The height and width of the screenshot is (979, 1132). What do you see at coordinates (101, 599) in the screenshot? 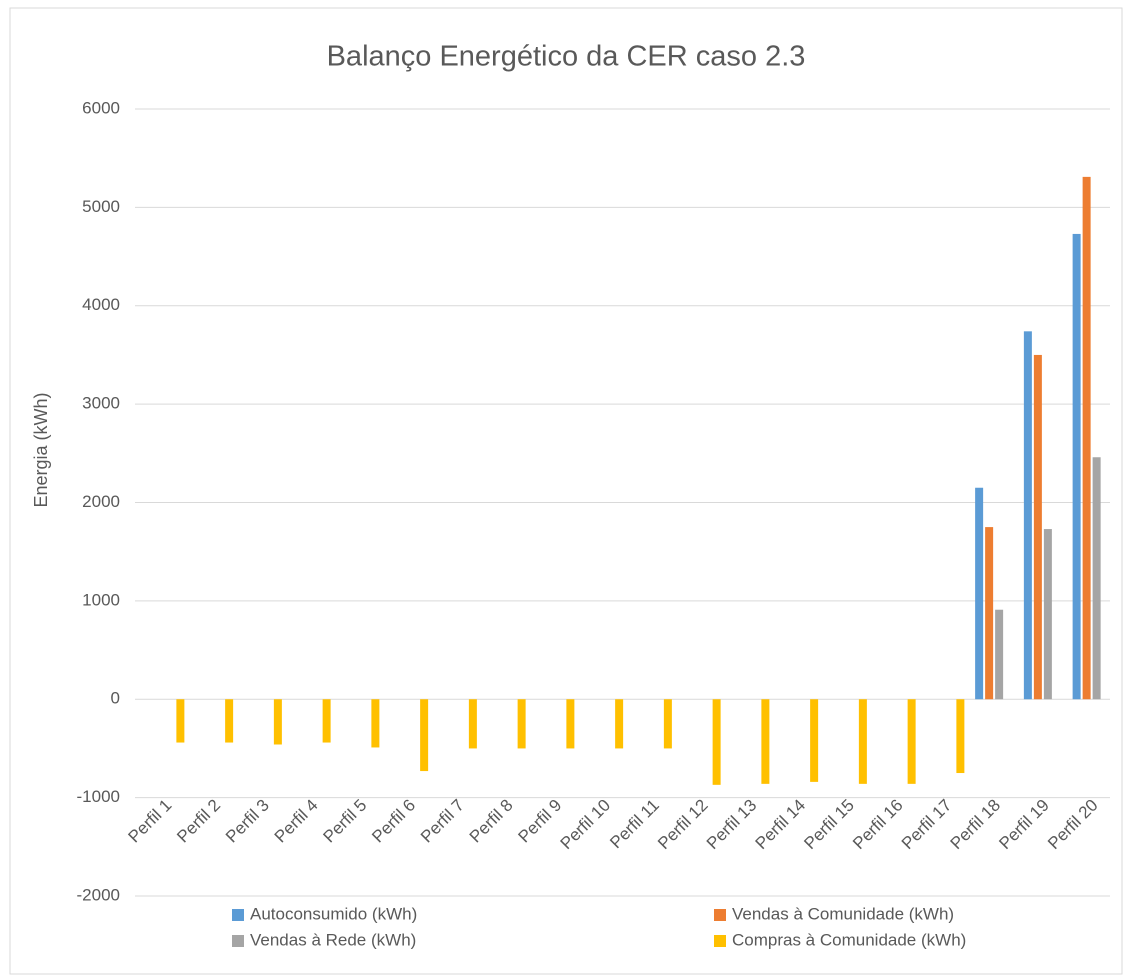
I see `y-tick-label: 1000` at bounding box center [101, 599].